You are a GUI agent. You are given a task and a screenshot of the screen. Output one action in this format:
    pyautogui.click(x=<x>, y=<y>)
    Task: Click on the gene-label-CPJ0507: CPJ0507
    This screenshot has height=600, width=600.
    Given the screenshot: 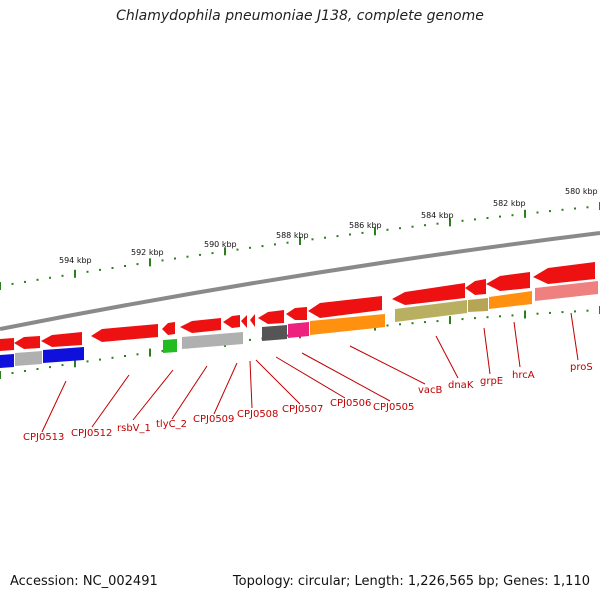 What is the action you would take?
    pyautogui.click(x=302, y=409)
    